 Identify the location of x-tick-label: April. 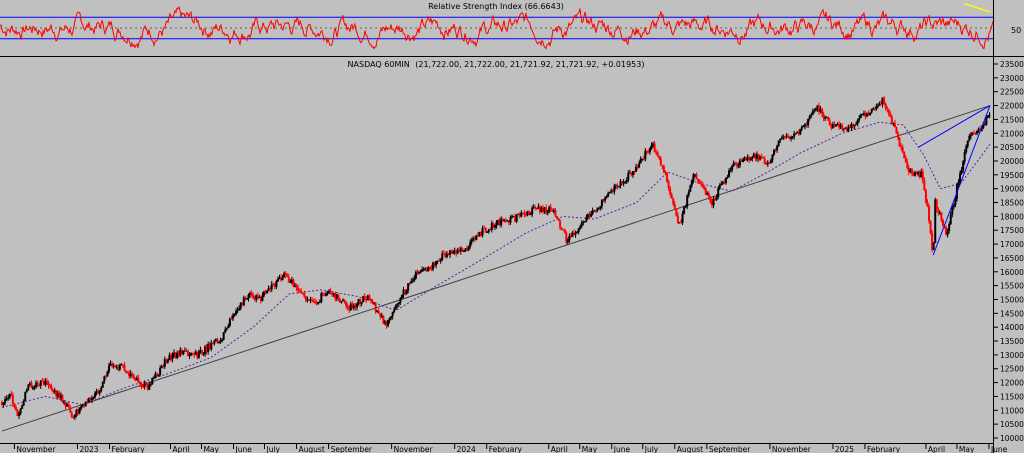
(559, 449).